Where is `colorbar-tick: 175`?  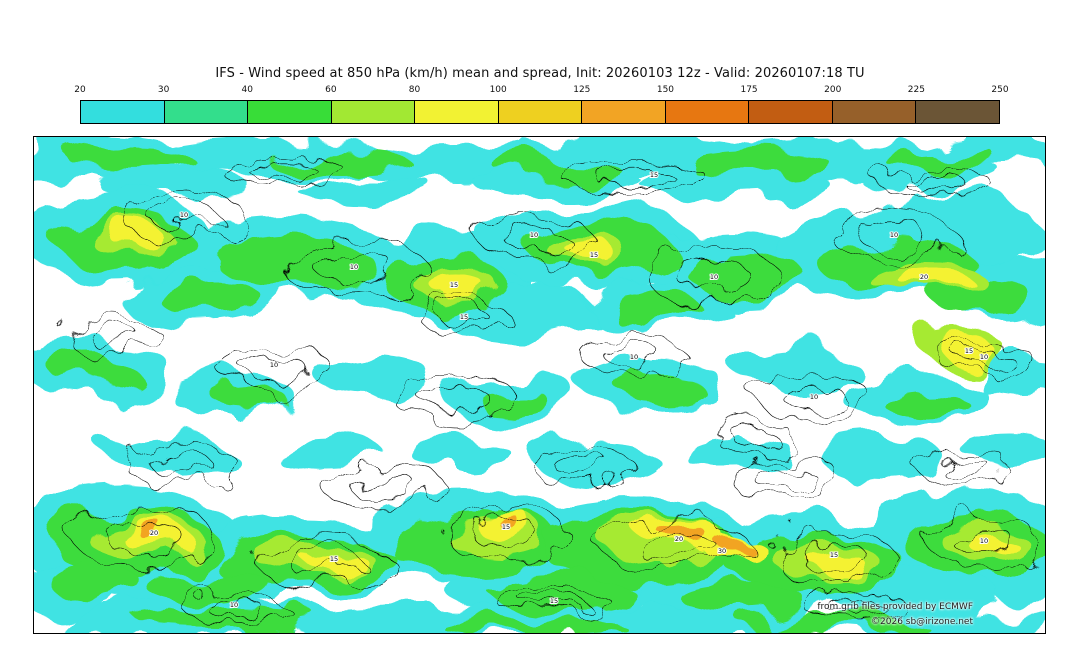
colorbar-tick: 175 is located at coordinates (749, 90).